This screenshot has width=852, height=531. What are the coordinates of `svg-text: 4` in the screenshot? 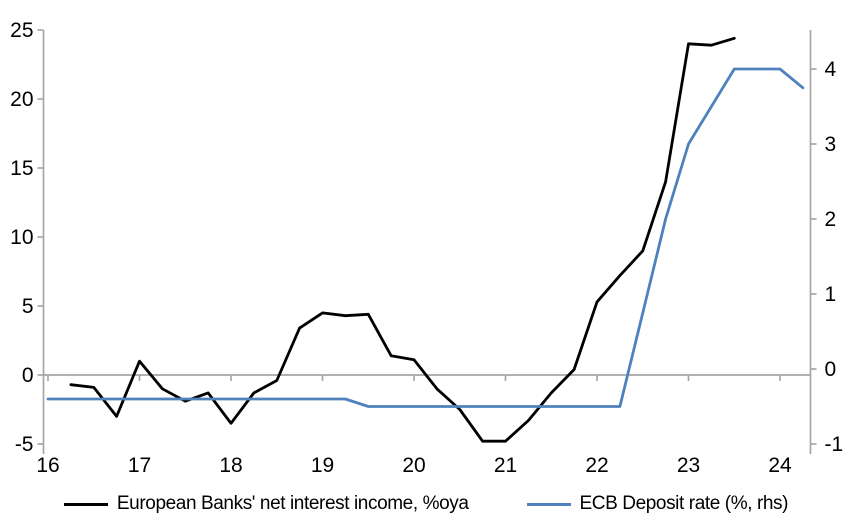 It's located at (831, 69).